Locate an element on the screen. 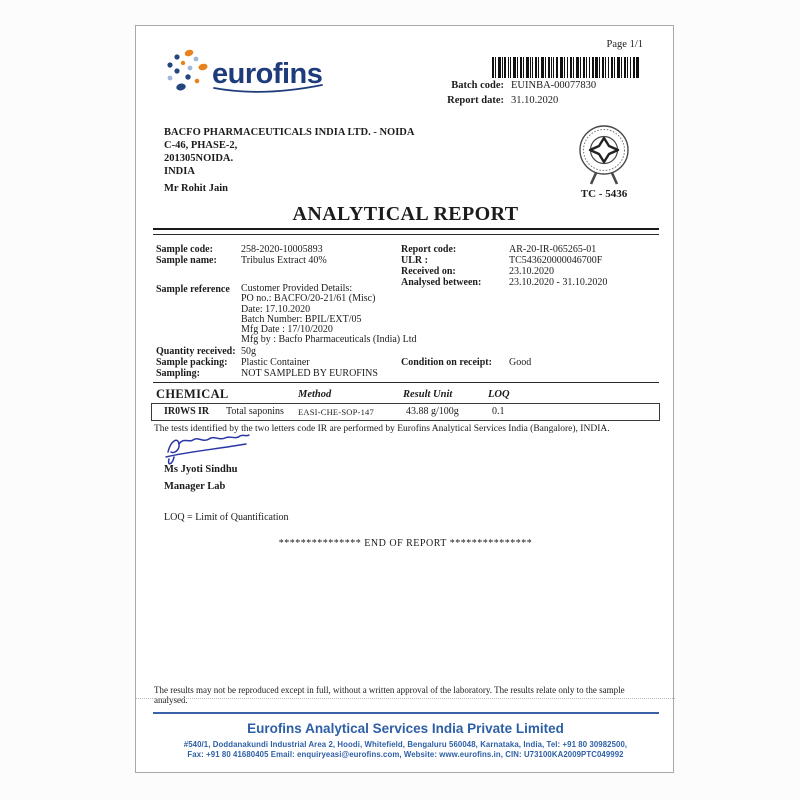 The image size is (800, 800). sample-packing-label: Sample packing: is located at coordinates (192, 362).